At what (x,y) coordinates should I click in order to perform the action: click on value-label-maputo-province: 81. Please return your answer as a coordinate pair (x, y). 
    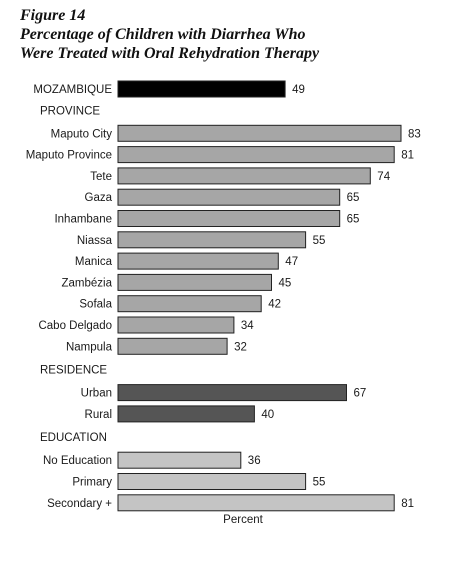
    Looking at the image, I should click on (407, 156).